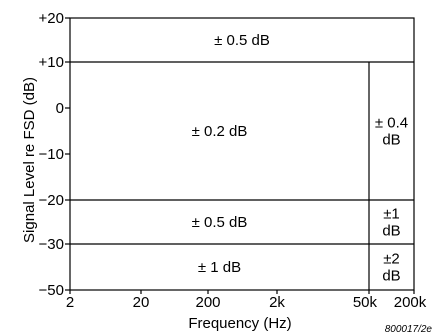 Image resolution: width=438 pixels, height=335 pixels. Describe the element at coordinates (220, 222) in the screenshot. I see `region-label-mid: ± 0.5 dB` at that location.